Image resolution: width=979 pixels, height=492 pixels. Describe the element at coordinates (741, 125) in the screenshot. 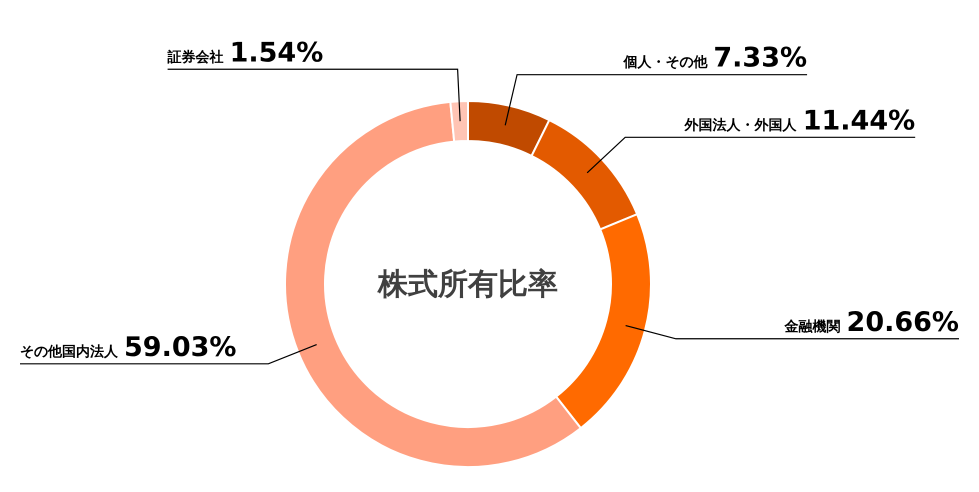

I see `slice-label: 外国法人・外国人` at that location.